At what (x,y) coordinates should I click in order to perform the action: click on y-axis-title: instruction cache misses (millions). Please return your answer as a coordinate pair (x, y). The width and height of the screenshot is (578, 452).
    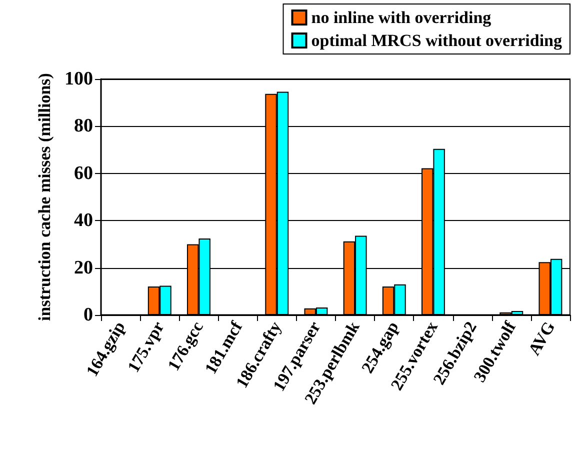
    Looking at the image, I should click on (44, 197).